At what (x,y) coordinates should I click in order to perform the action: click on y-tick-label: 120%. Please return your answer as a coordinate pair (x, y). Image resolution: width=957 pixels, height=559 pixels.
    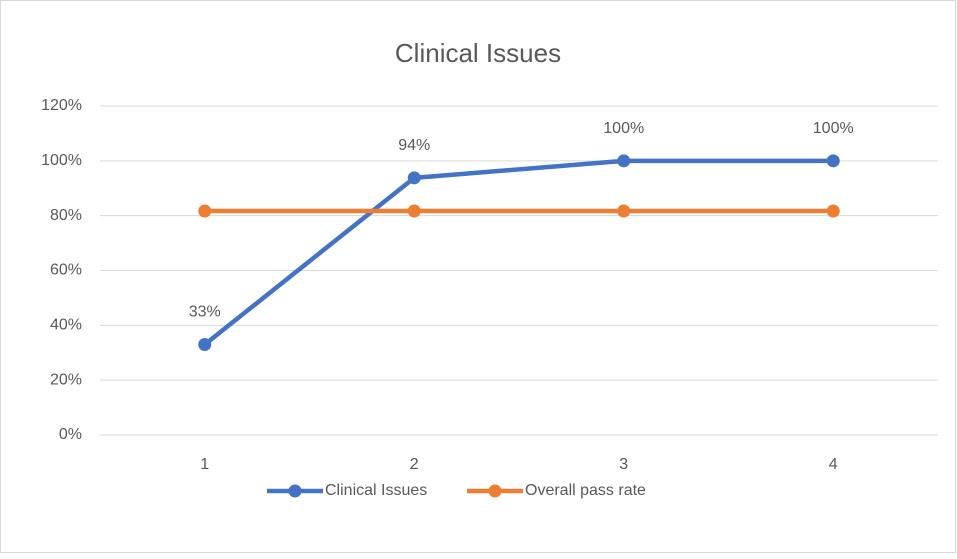
    Looking at the image, I should click on (61, 105).